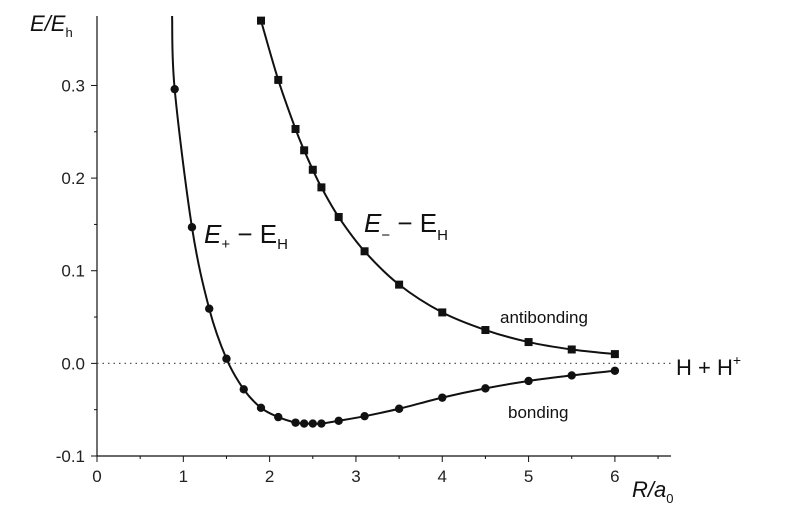  I want to click on x-tick-label: 5, so click(528, 476).